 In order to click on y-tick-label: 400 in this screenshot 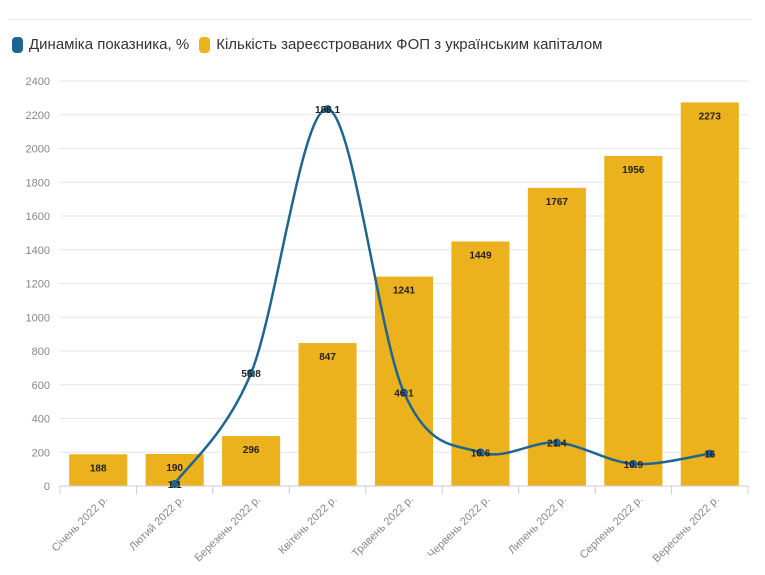, I will do `click(41, 420)`.